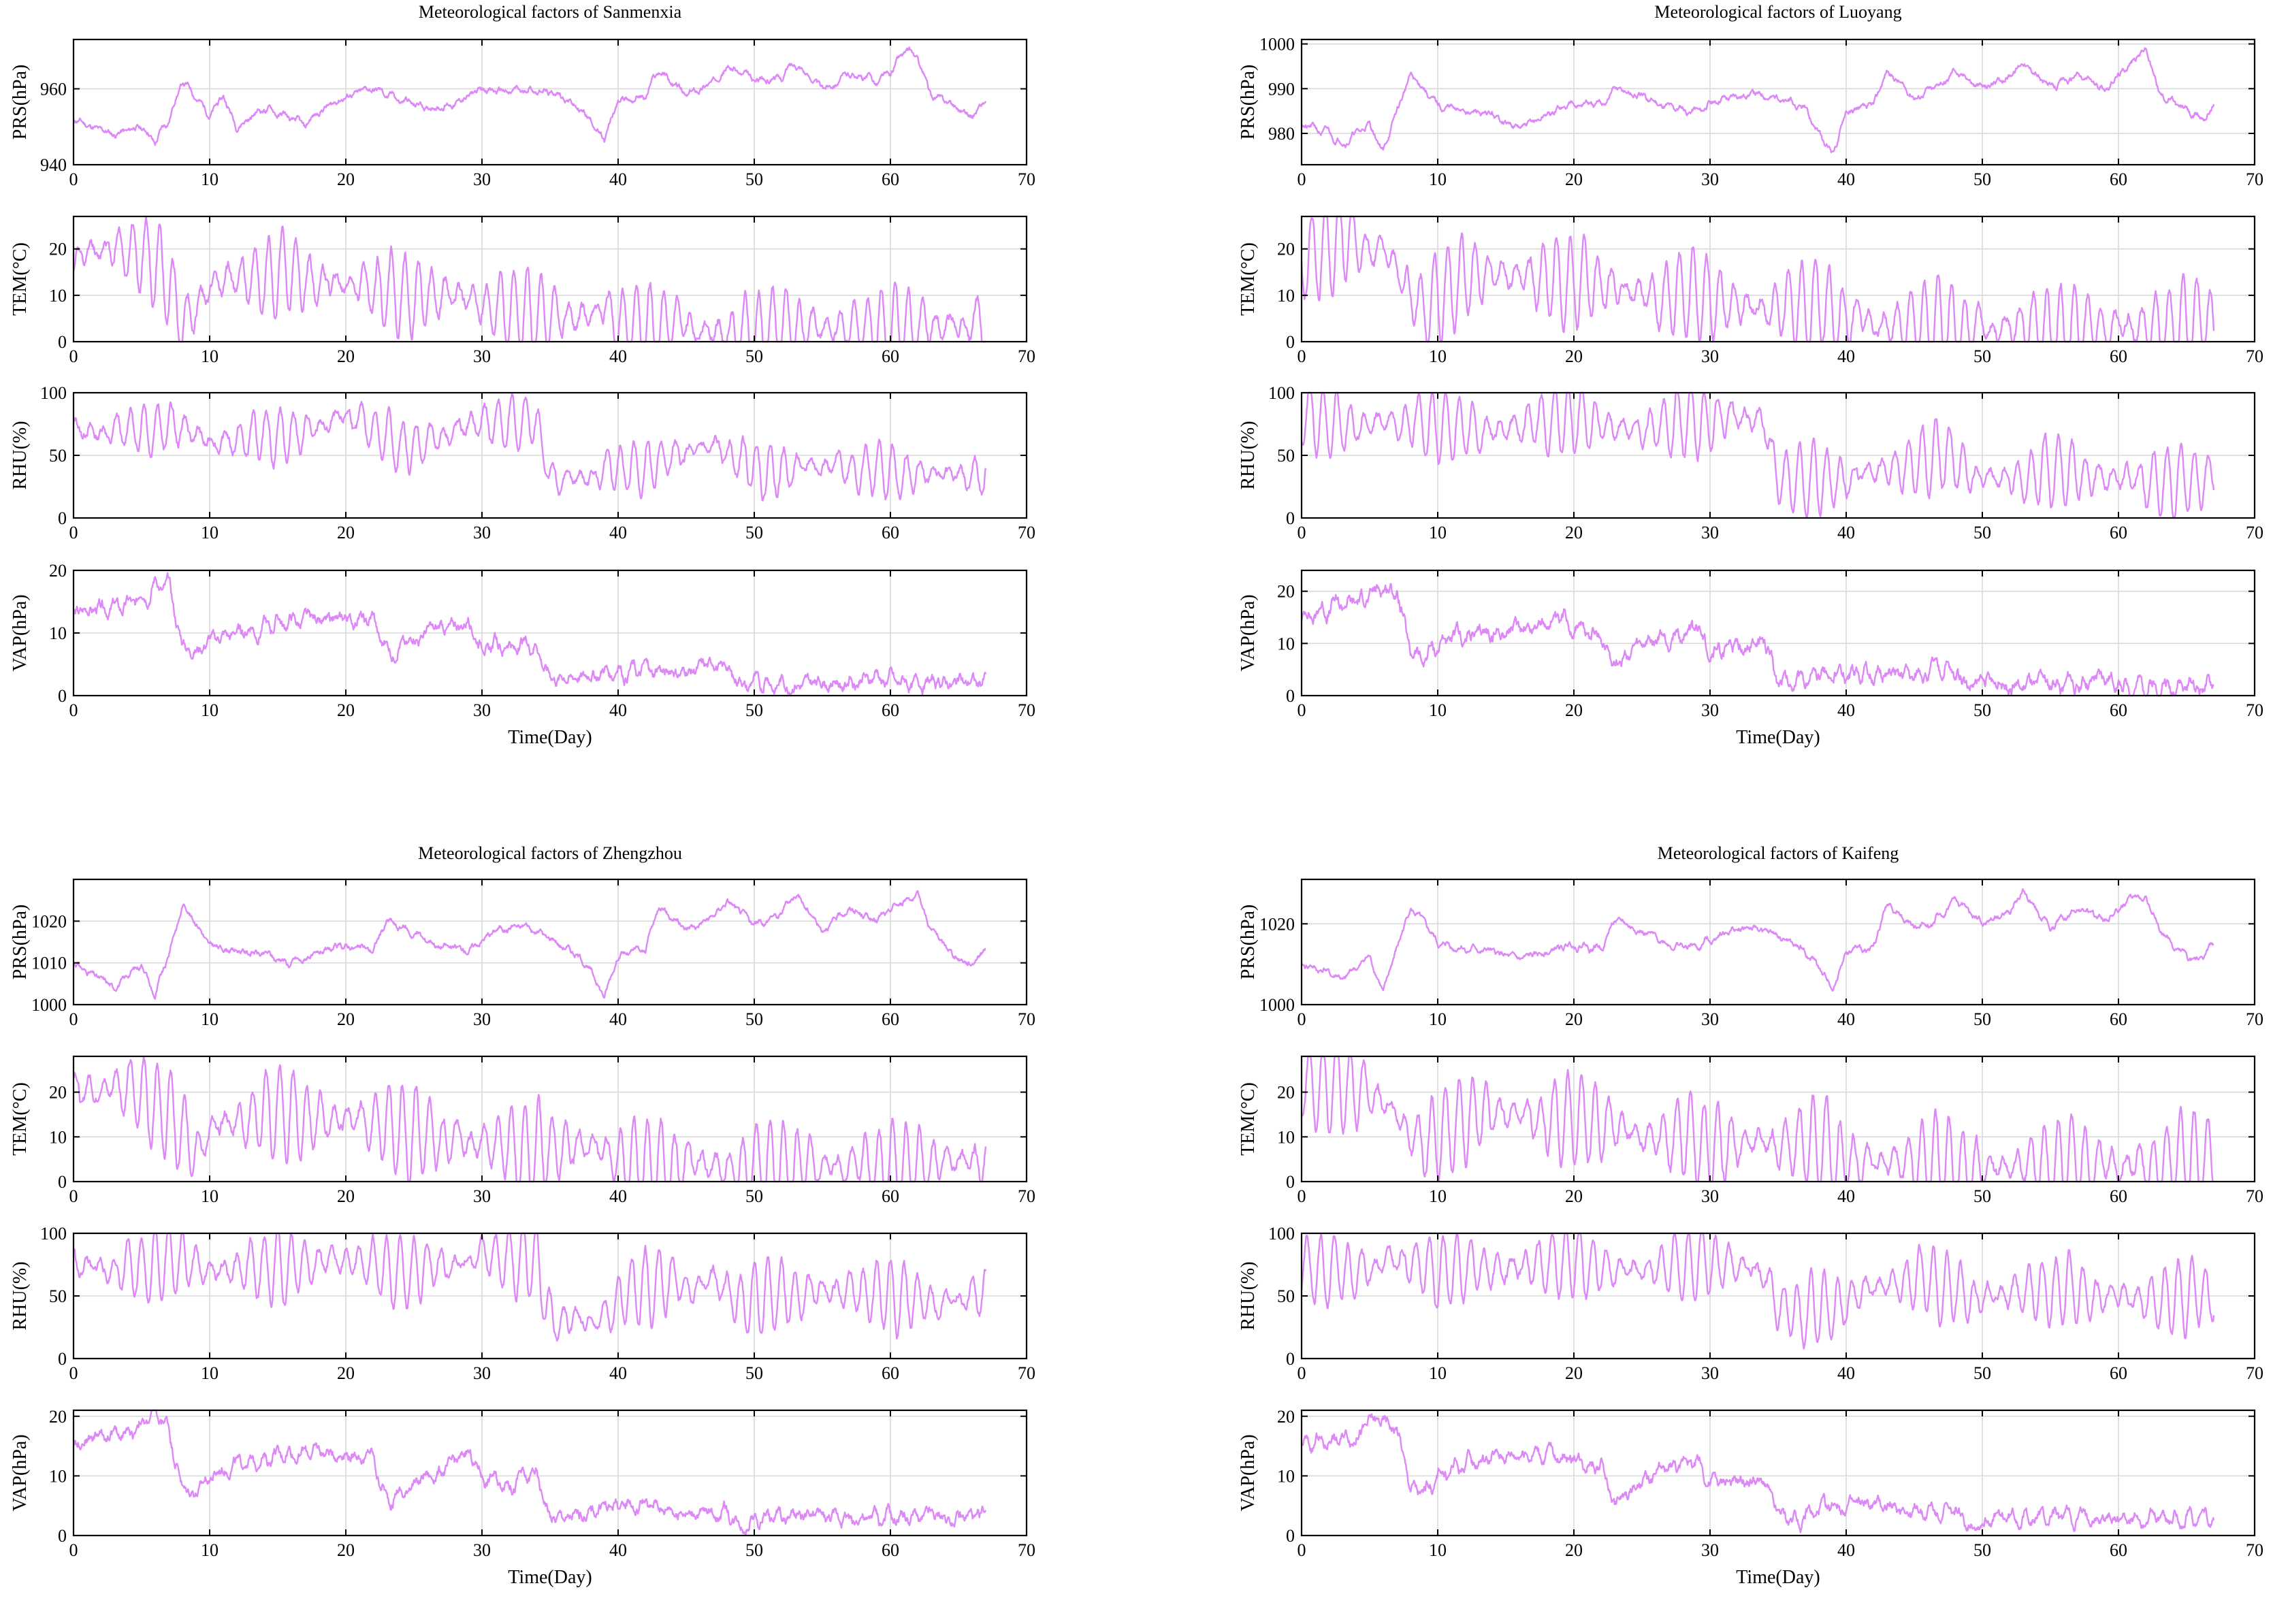 The height and width of the screenshot is (1624, 2273). What do you see at coordinates (54, 89) in the screenshot?
I see `y-tick-label: 960` at bounding box center [54, 89].